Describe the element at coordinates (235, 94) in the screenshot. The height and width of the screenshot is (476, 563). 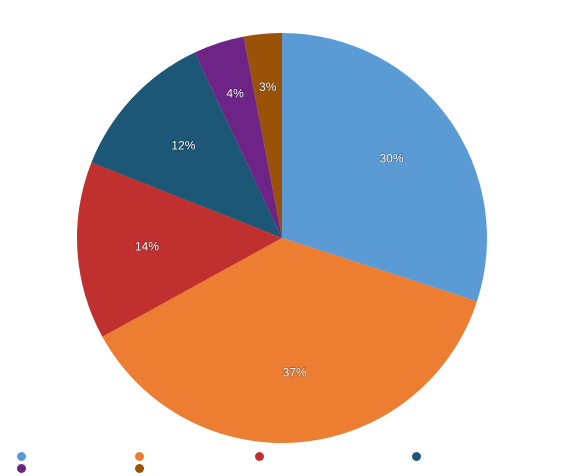
I see `slice-label-5: 4%` at that location.